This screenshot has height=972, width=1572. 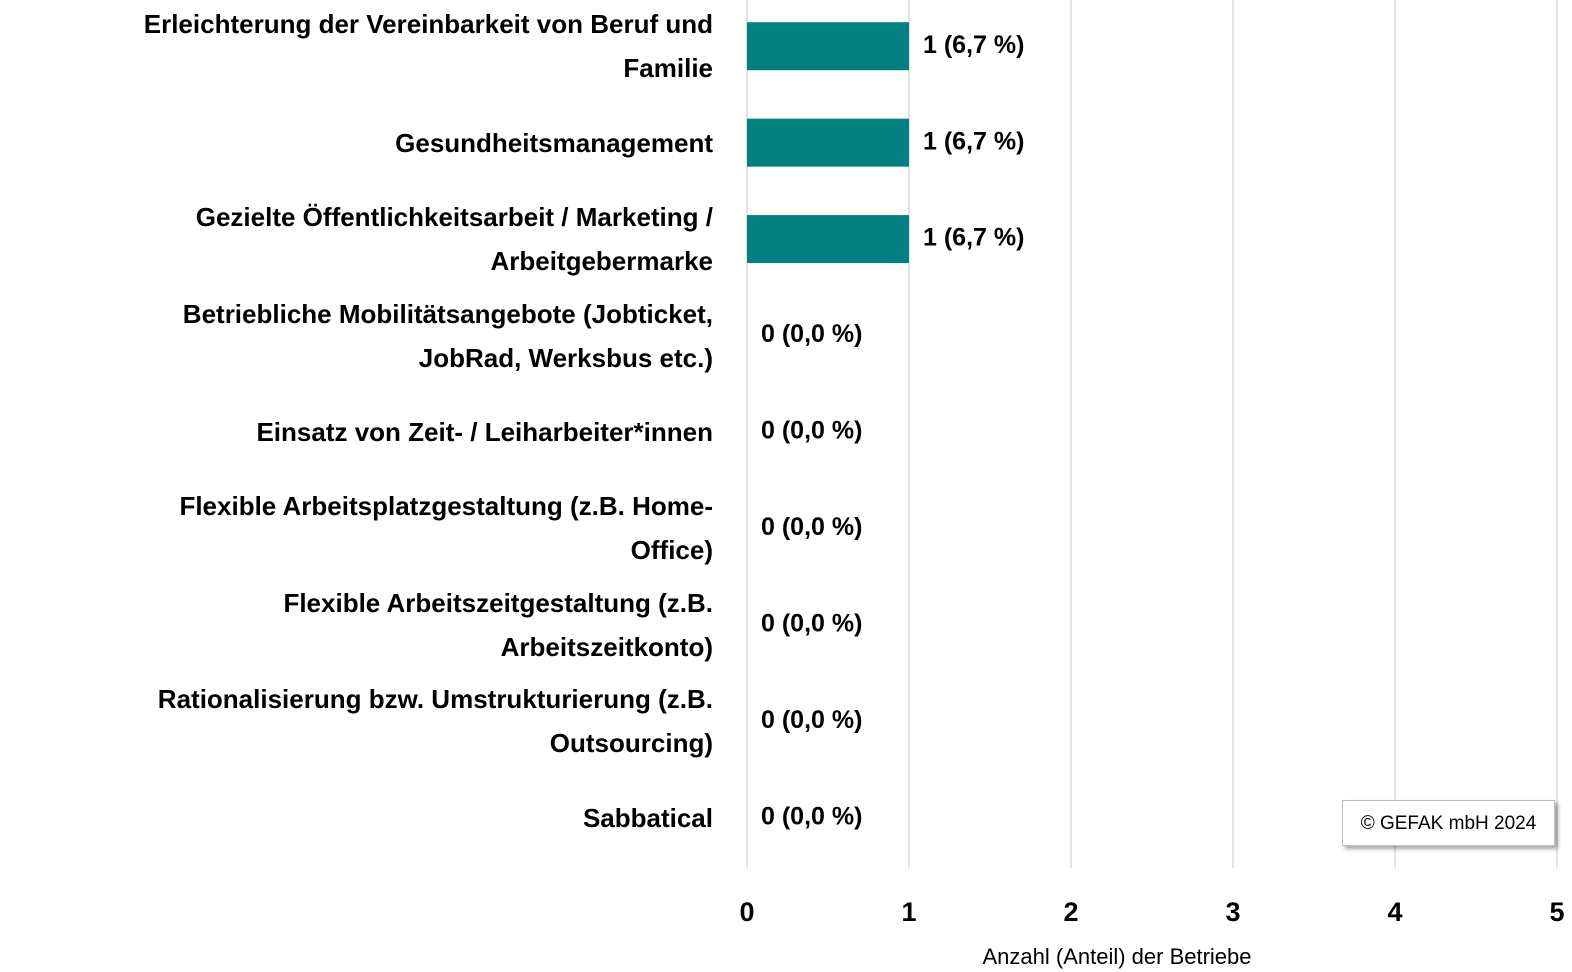 I want to click on category-label: Sabbatical, so click(x=647, y=817).